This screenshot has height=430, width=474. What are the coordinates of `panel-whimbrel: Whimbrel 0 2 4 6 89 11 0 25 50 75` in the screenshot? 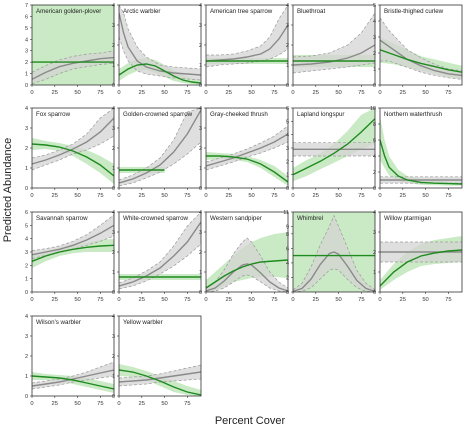 It's located at (329, 256).